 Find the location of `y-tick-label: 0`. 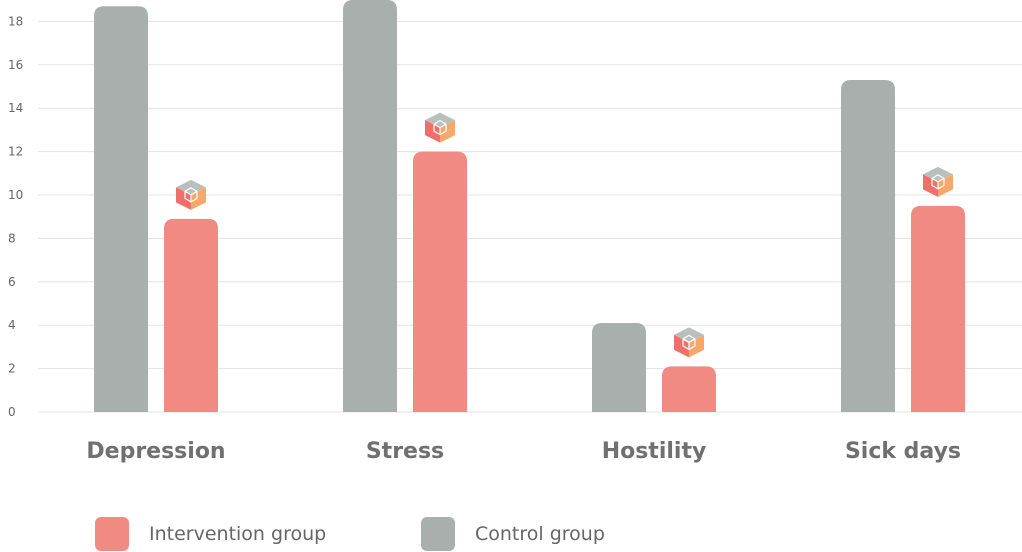

y-tick-label: 0 is located at coordinates (12, 412).